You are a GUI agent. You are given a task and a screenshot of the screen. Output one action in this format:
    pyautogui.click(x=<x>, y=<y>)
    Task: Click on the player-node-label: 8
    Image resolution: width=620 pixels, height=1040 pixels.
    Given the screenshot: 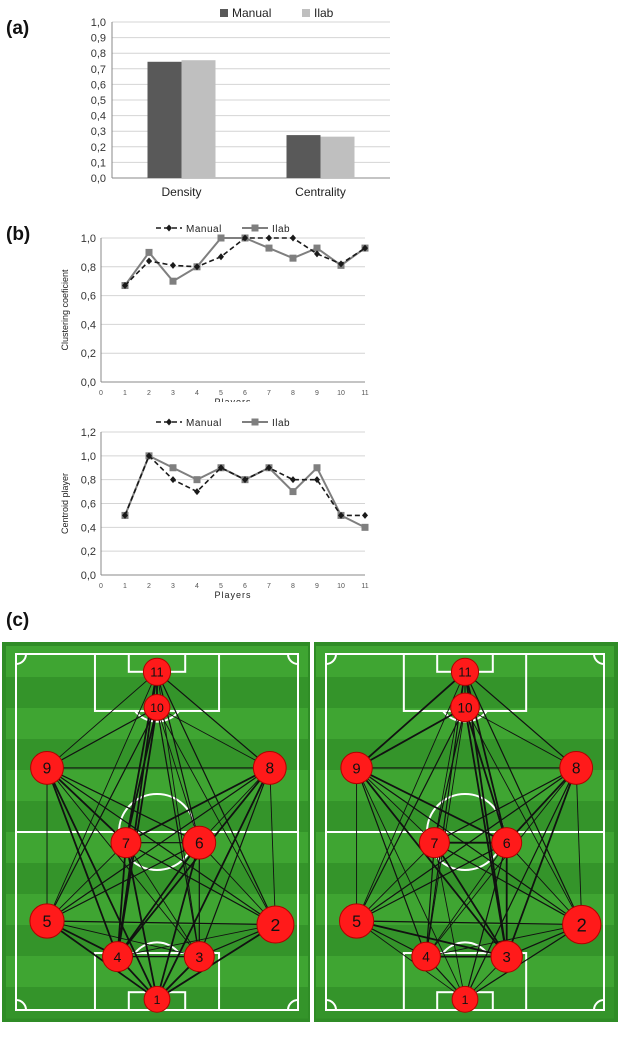 What is the action you would take?
    pyautogui.click(x=576, y=769)
    